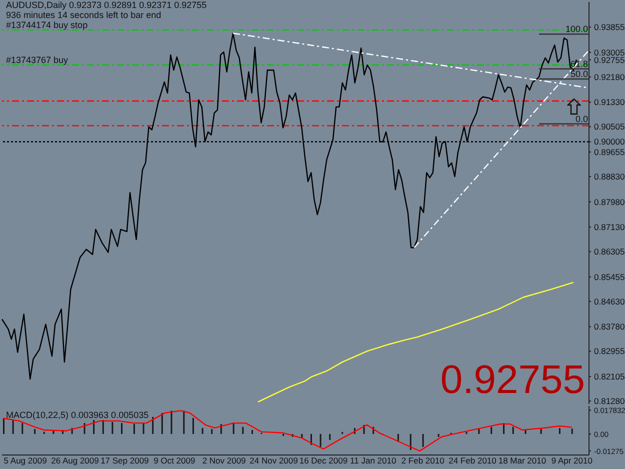  I want to click on y-tick-label: 0.85455, so click(609, 277).